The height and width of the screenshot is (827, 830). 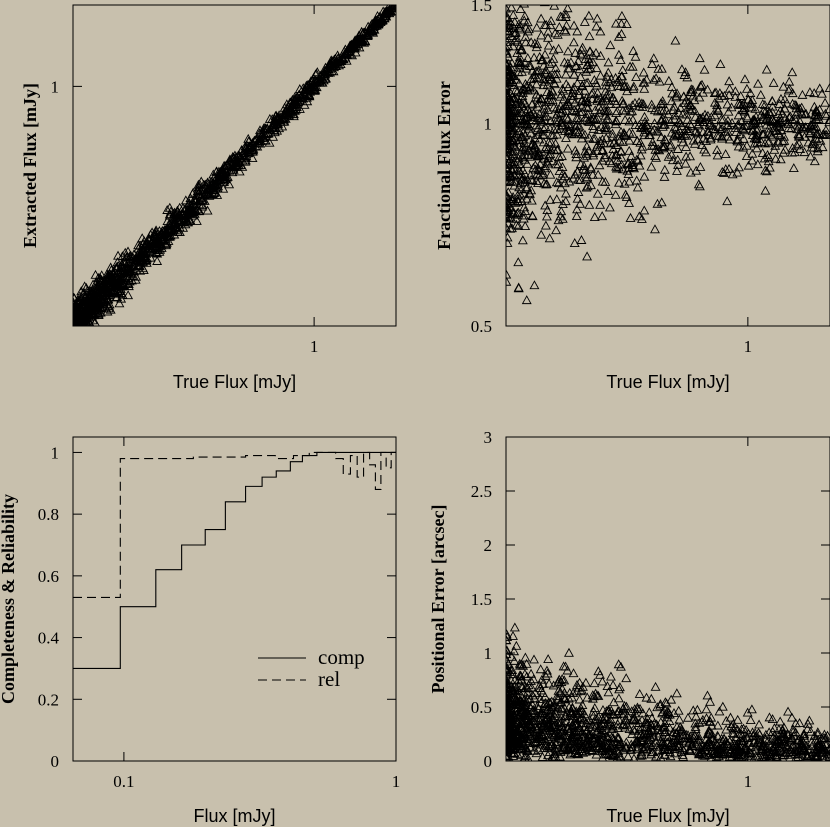 What do you see at coordinates (748, 346) in the screenshot?
I see `x-tick-label: 1` at bounding box center [748, 346].